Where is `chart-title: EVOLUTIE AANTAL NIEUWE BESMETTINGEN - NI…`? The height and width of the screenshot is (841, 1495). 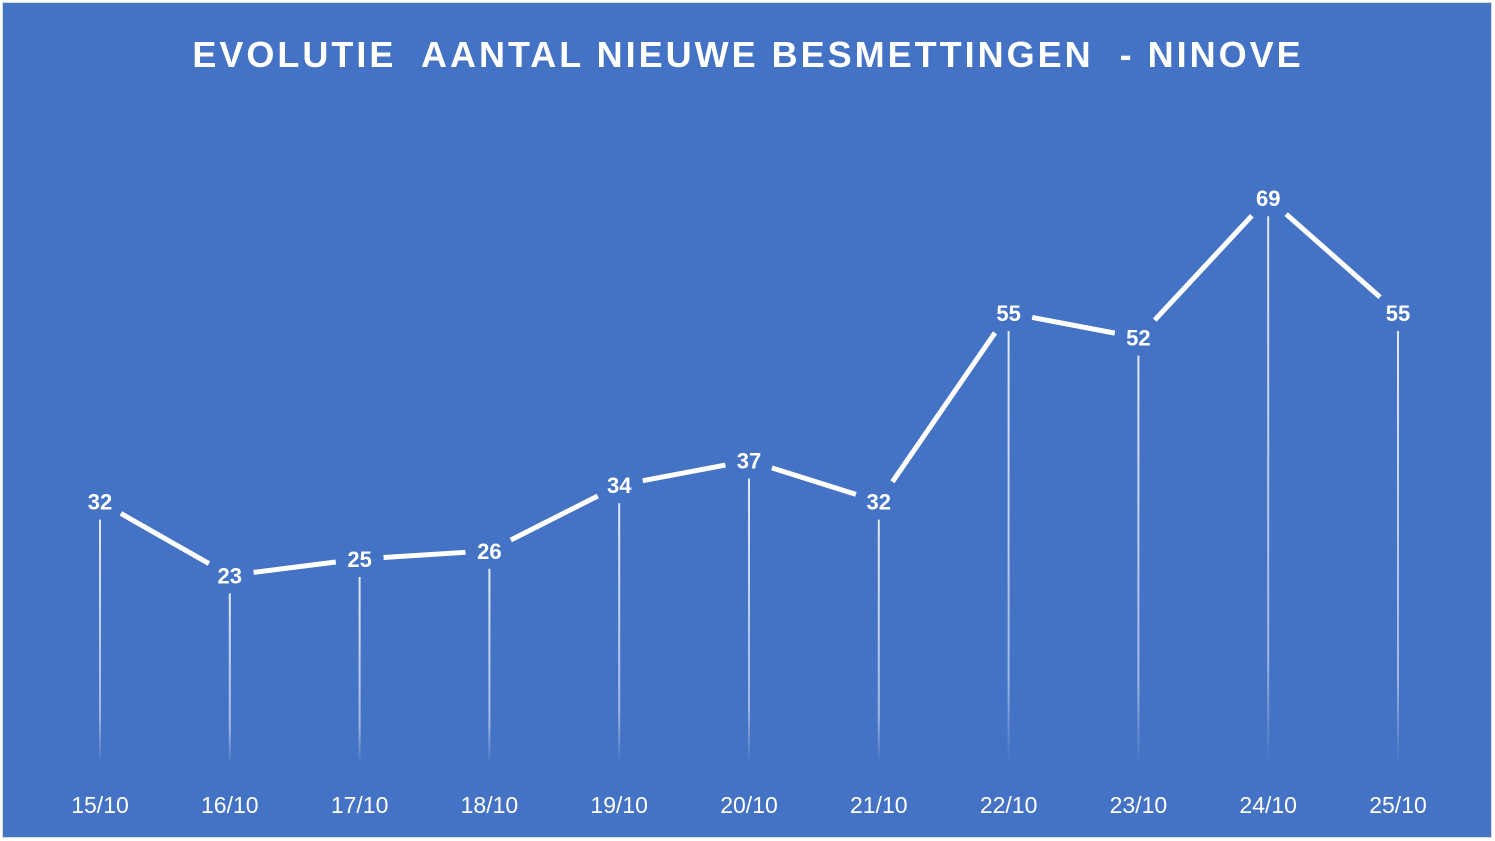
chart-title: EVOLUTIE AANTAL NIEUWE BESMETTINGEN - NI… is located at coordinates (747, 54).